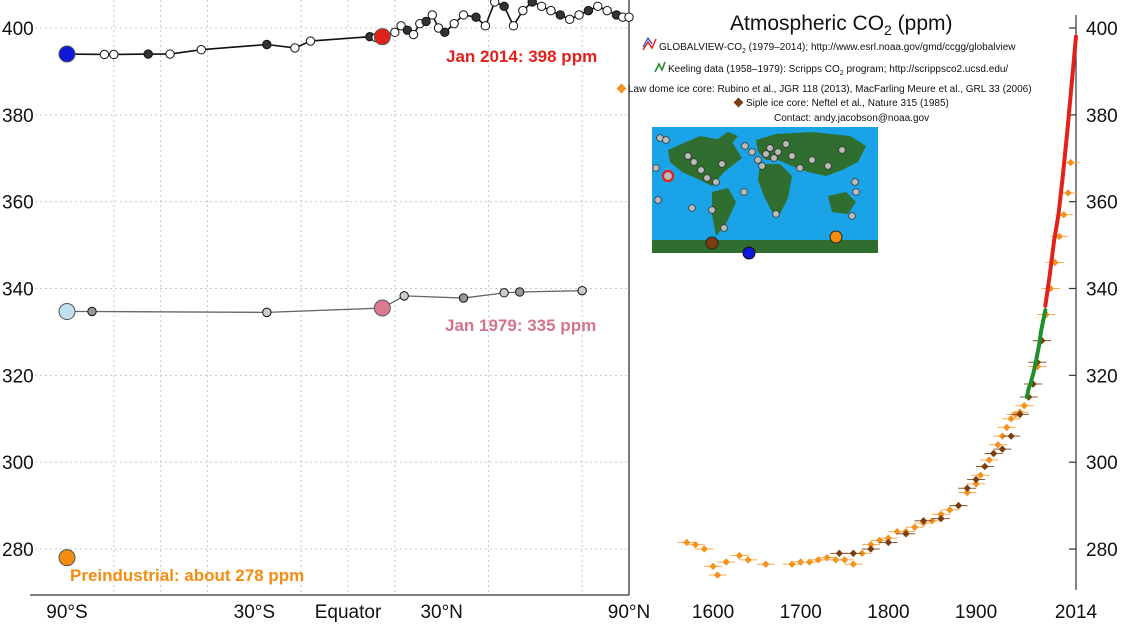 This screenshot has height=633, width=1125. I want to click on latitude-y-tick-label: 280, so click(18, 550).